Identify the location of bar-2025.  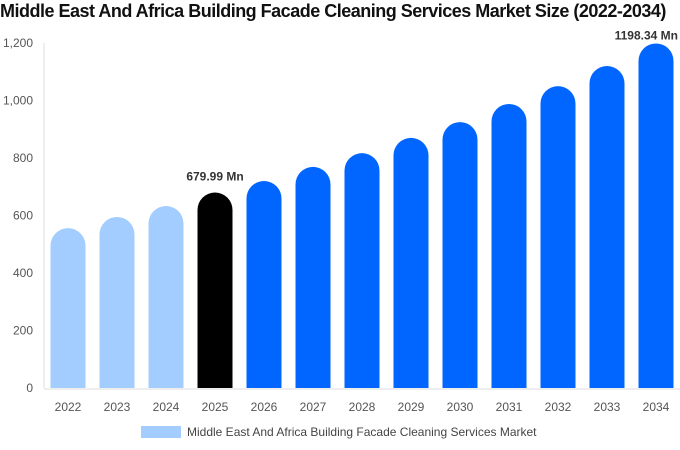
(215, 290).